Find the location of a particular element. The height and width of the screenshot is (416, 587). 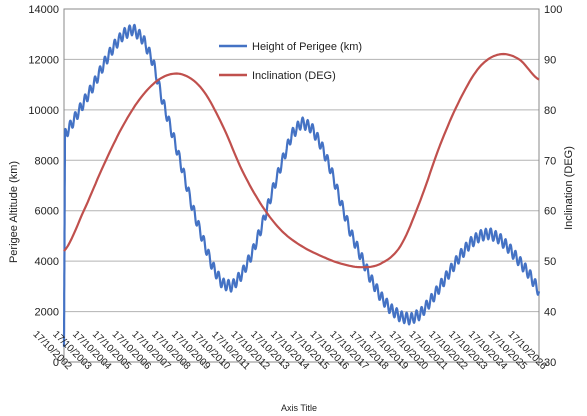

legend: Height of Perigee (km) Inclination (DEG) is located at coordinates (290, 61).